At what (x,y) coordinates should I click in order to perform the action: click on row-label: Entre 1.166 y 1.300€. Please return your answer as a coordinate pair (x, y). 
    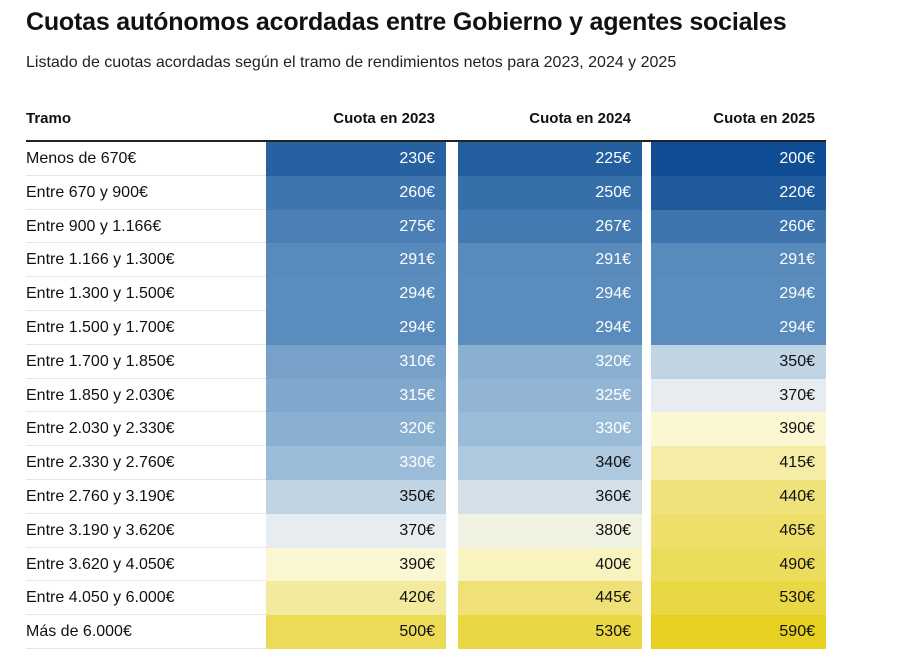
    Looking at the image, I should click on (146, 260).